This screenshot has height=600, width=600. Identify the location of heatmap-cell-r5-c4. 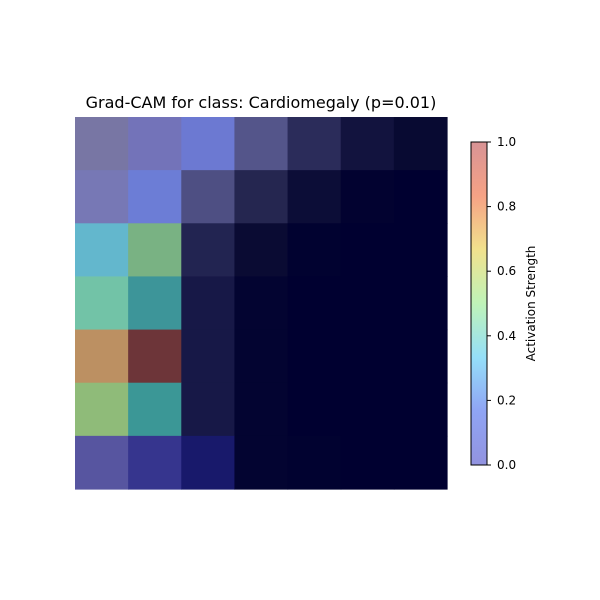
(314, 409).